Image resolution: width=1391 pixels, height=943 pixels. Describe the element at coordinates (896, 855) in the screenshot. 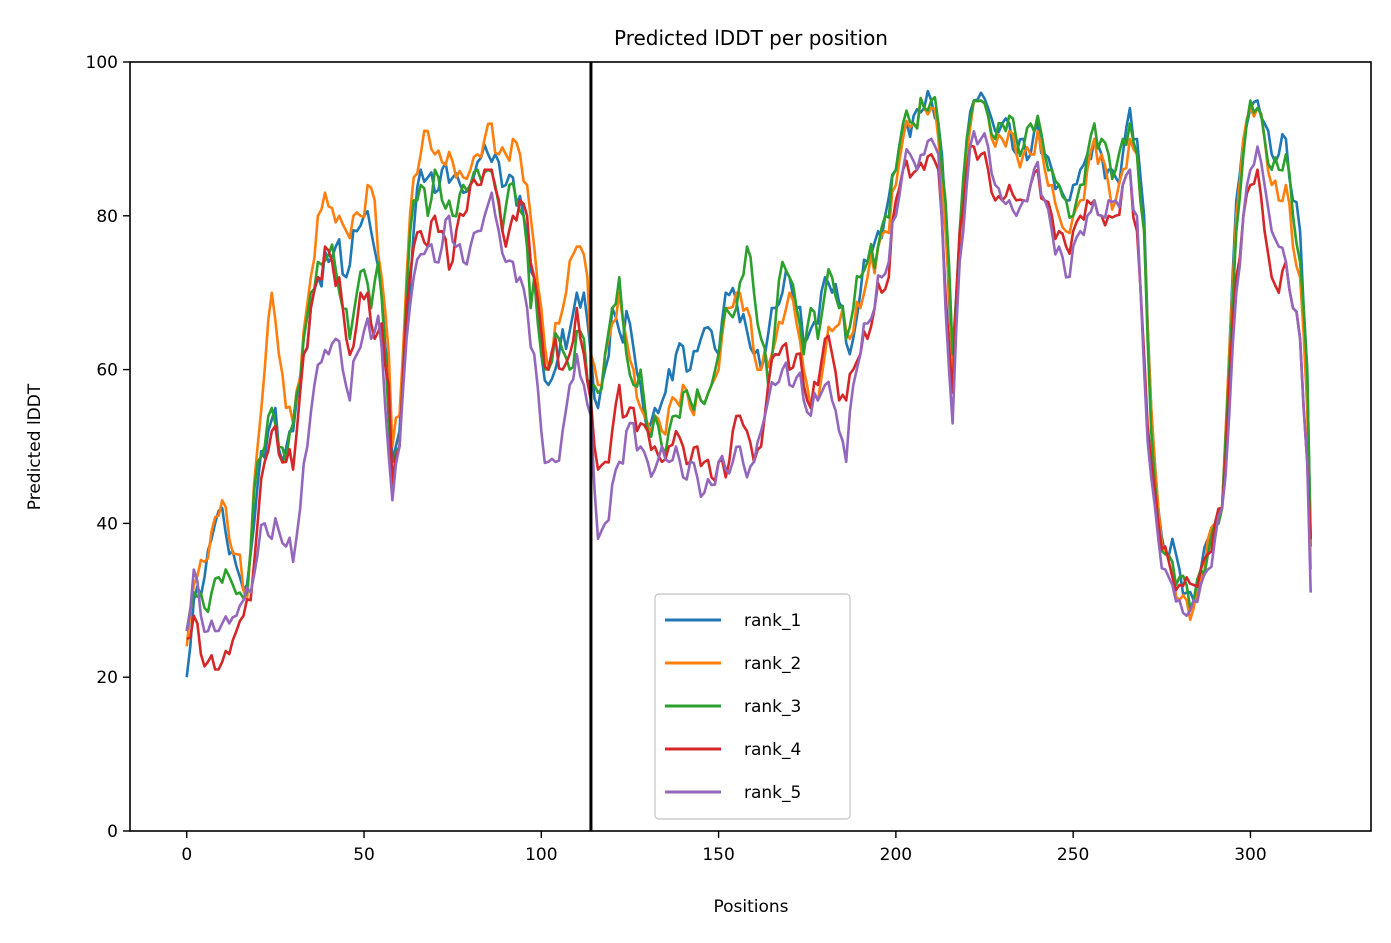

I see `x-tick-label: 200` at that location.